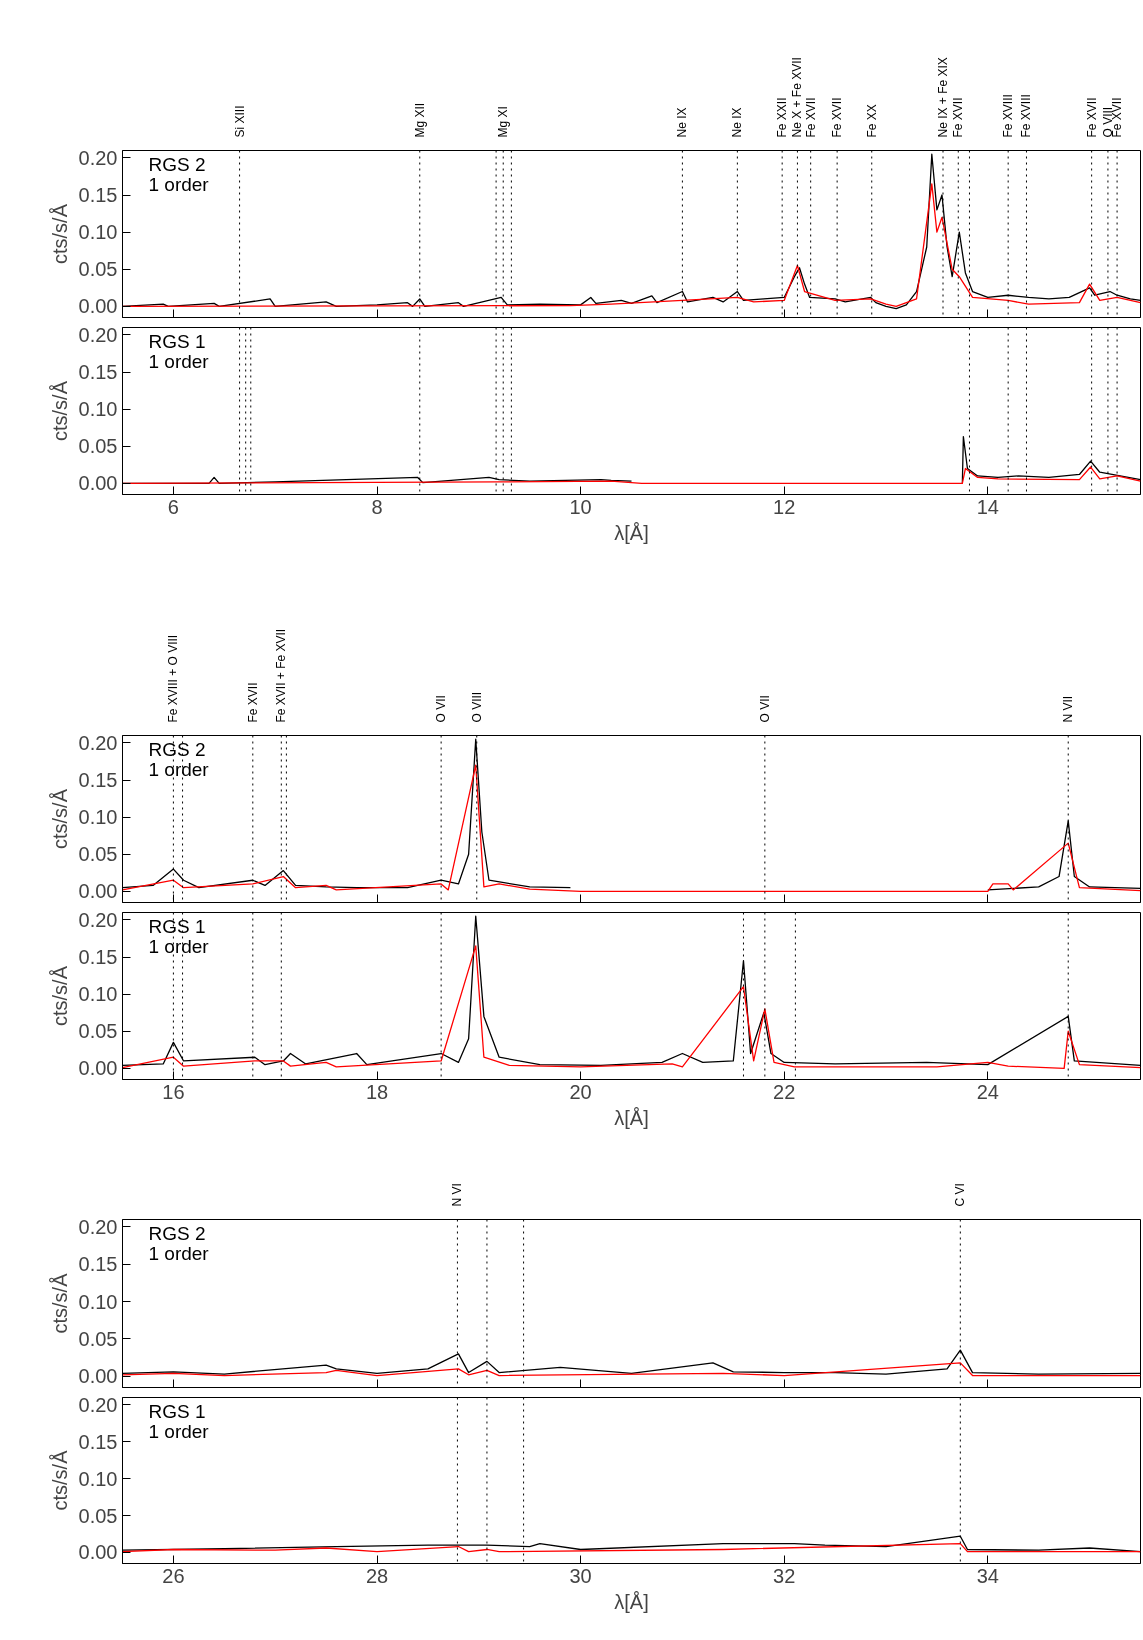 The width and height of the screenshot is (1143, 1640). What do you see at coordinates (580, 1091) in the screenshot?
I see `x-tick-label: 20` at bounding box center [580, 1091].